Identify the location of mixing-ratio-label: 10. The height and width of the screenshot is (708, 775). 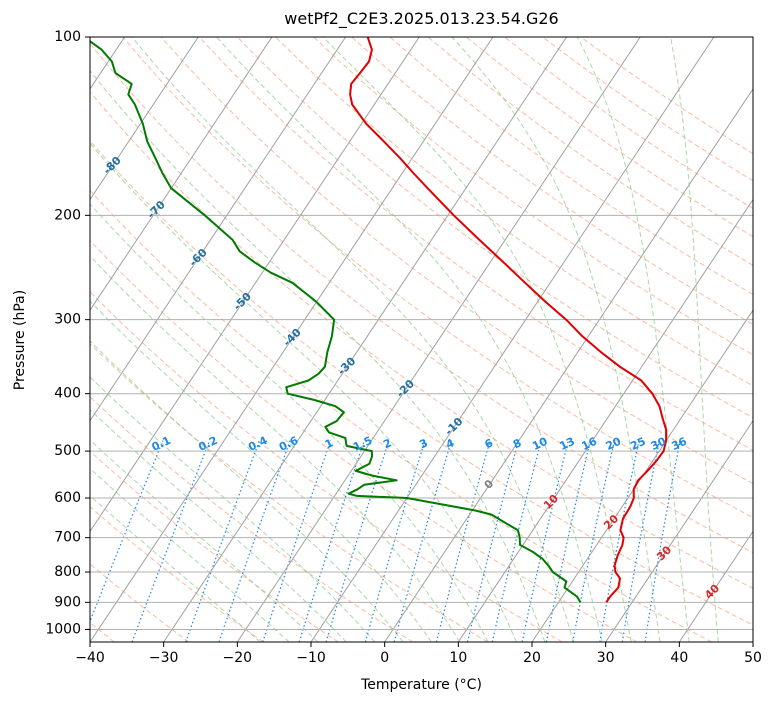
(540, 444).